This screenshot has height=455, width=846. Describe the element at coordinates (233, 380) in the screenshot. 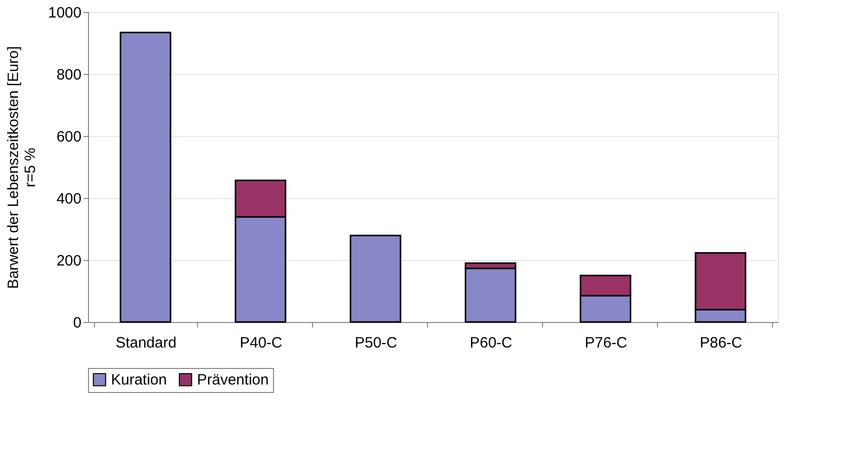

I see `legend-label: Prävention` at that location.